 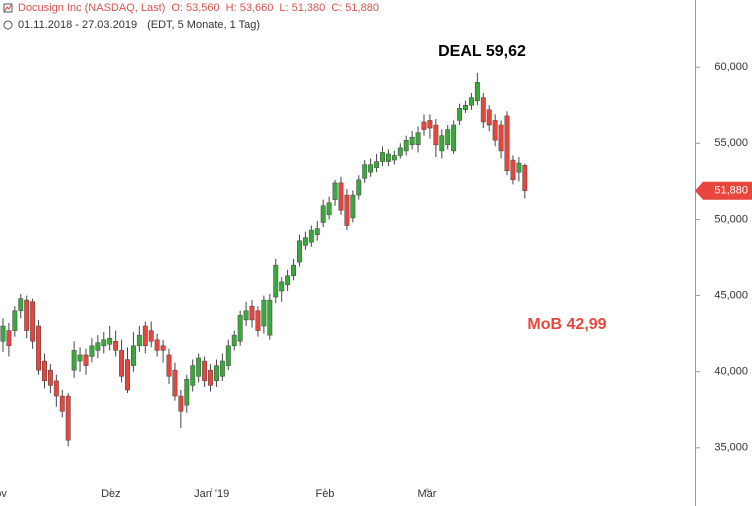 I want to click on info: (EDT, 5 Monate, 1 Tag), so click(x=203, y=25).